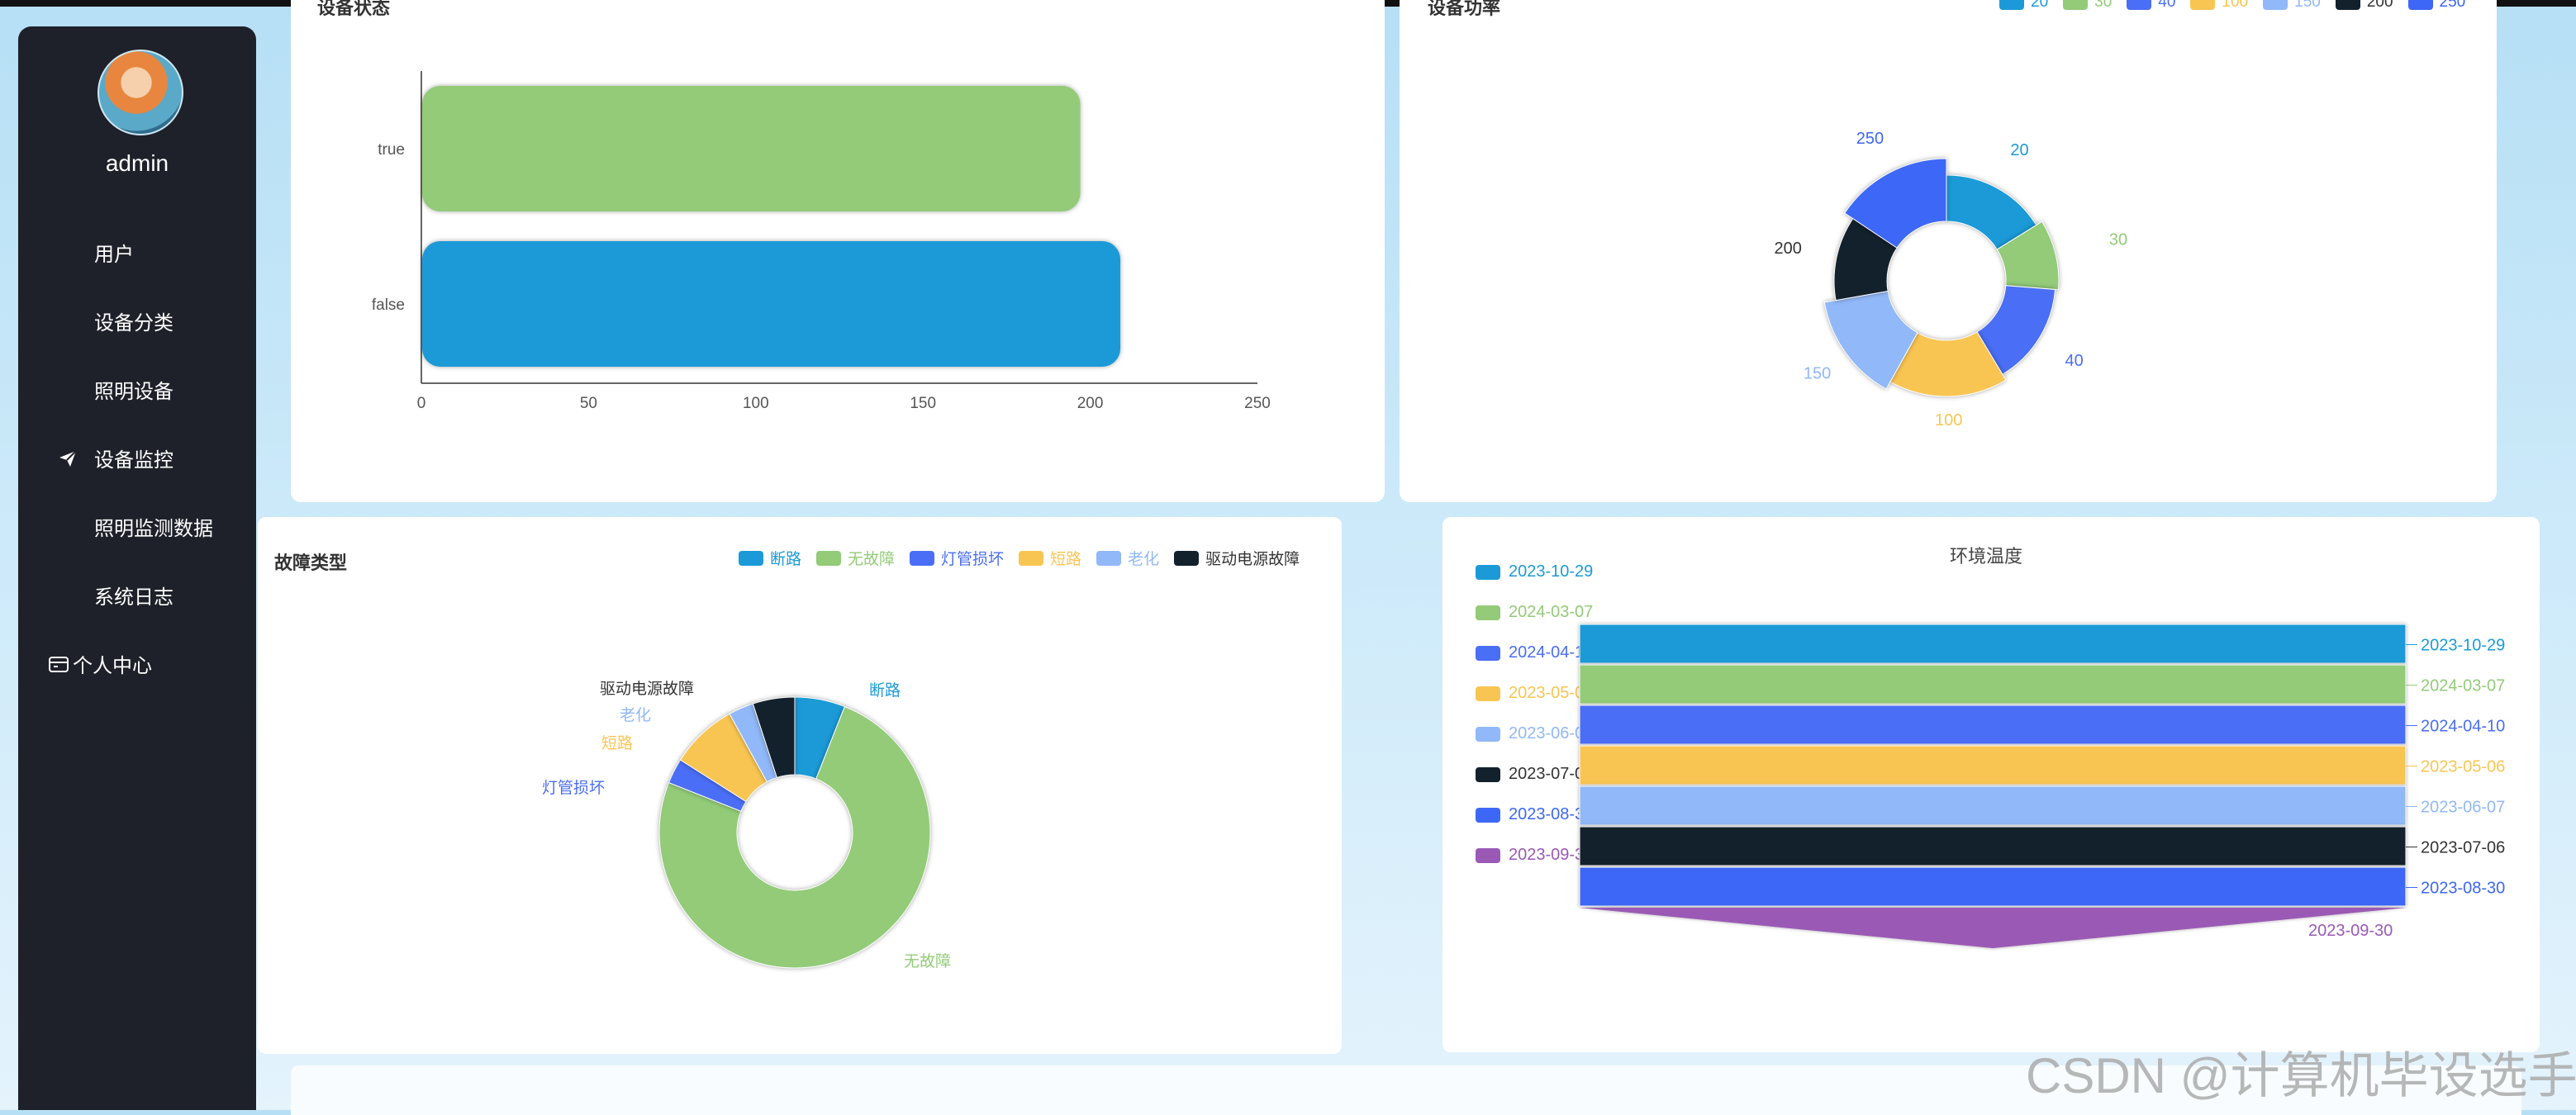 Image resolution: width=2576 pixels, height=1115 pixels. I want to click on legend-item: 2023-06-07, so click(1534, 734).